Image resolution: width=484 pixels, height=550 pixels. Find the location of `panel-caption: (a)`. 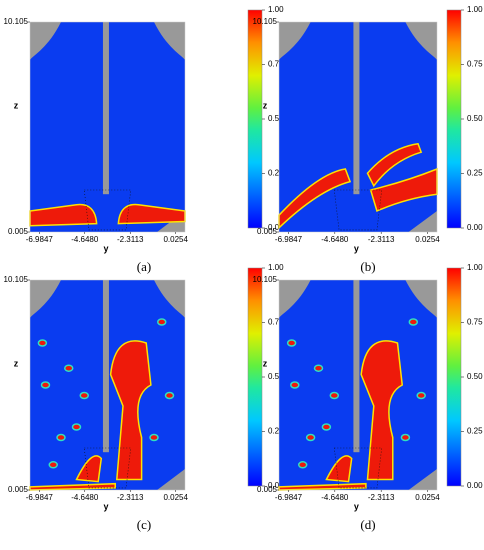

panel-caption: (a) is located at coordinates (144, 266).